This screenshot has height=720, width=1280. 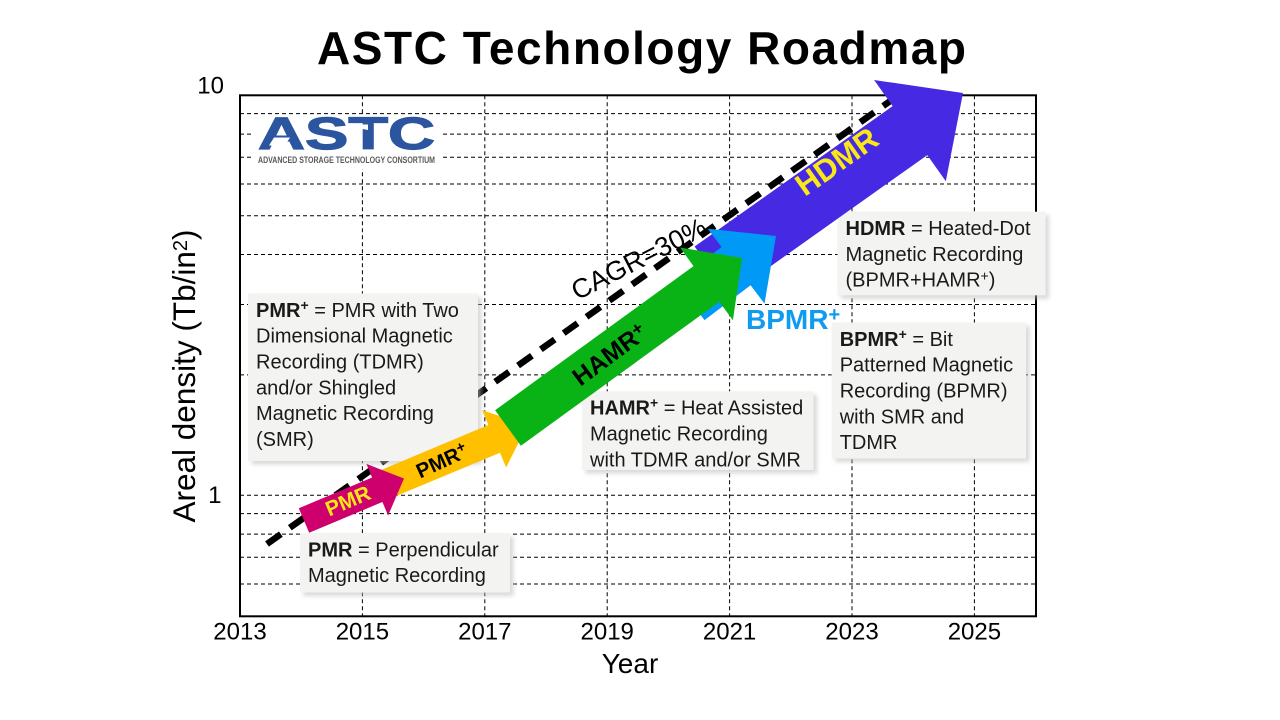 What do you see at coordinates (340, 363) in the screenshot?
I see `svg-text: Recording (TDMR)` at bounding box center [340, 363].